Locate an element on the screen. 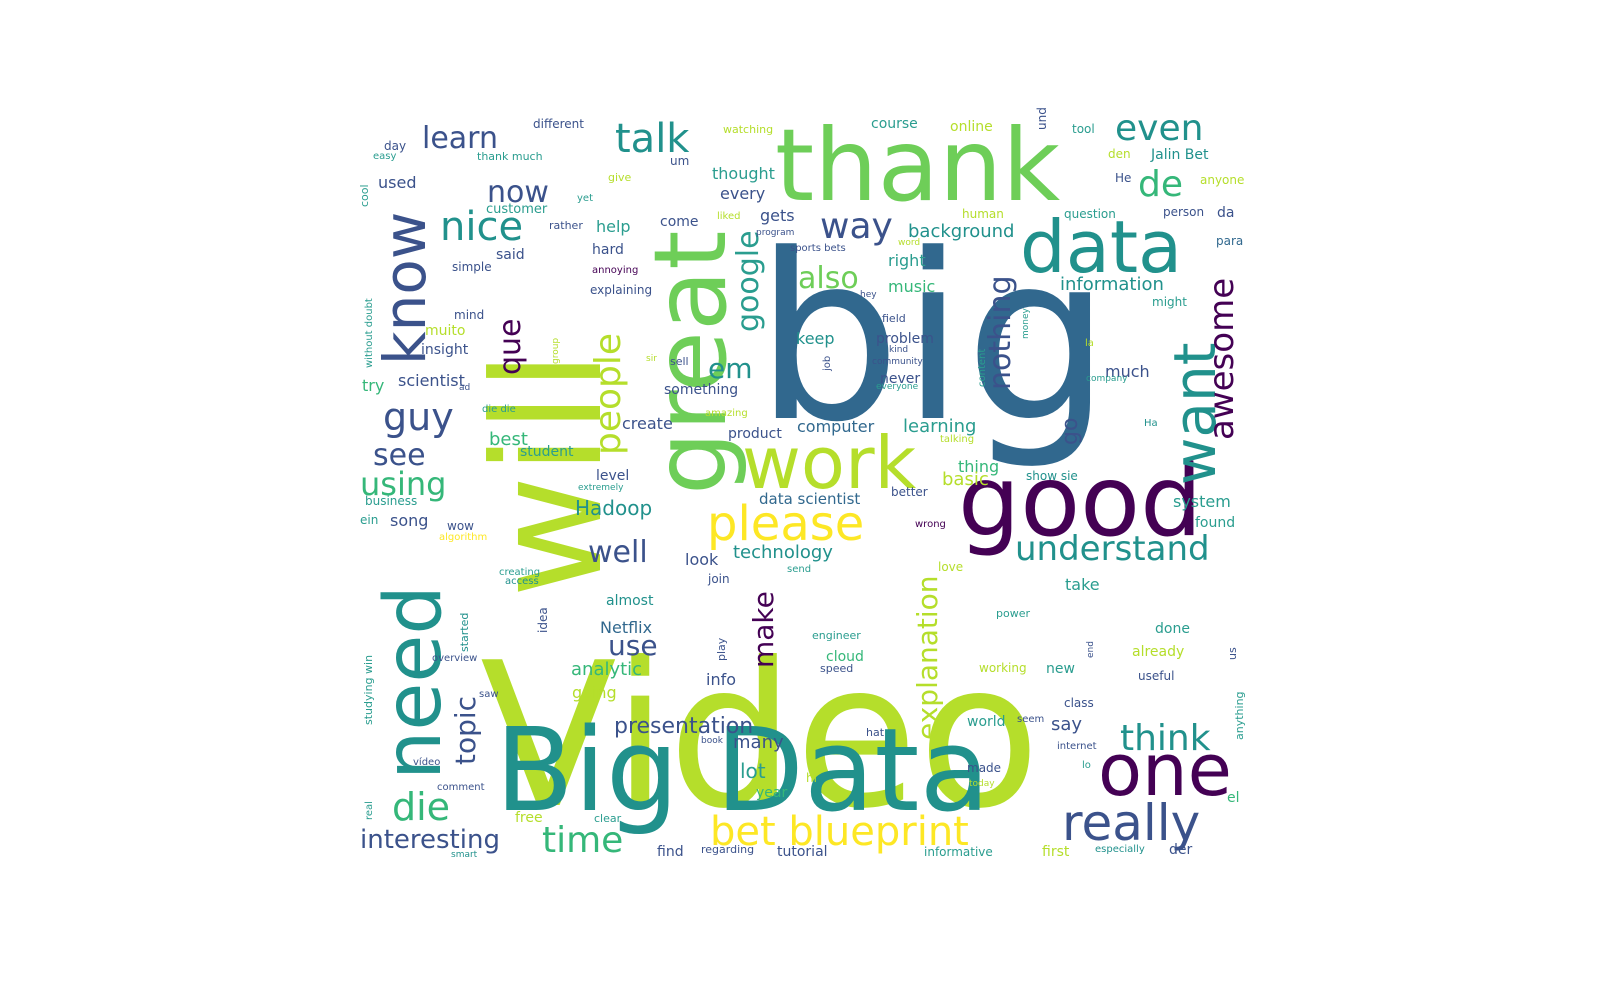  word-first: first is located at coordinates (1056, 852).